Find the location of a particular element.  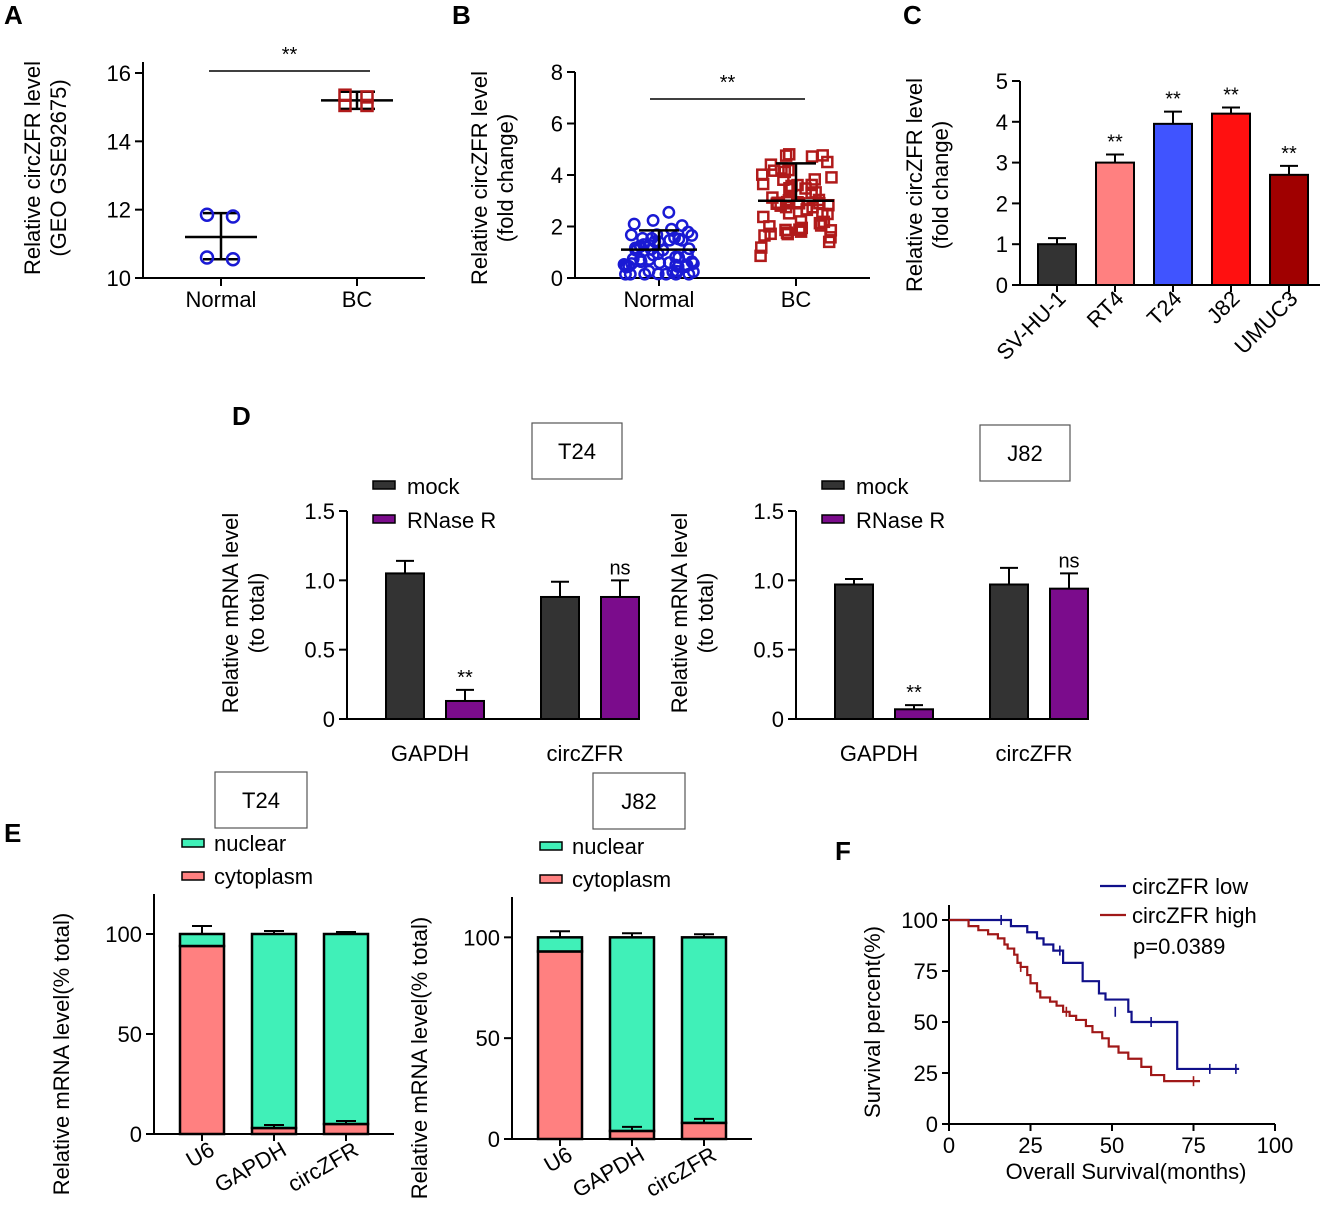

panel-b-ylabel: Relative circZFR level (fold change) is located at coordinates (492, 178).